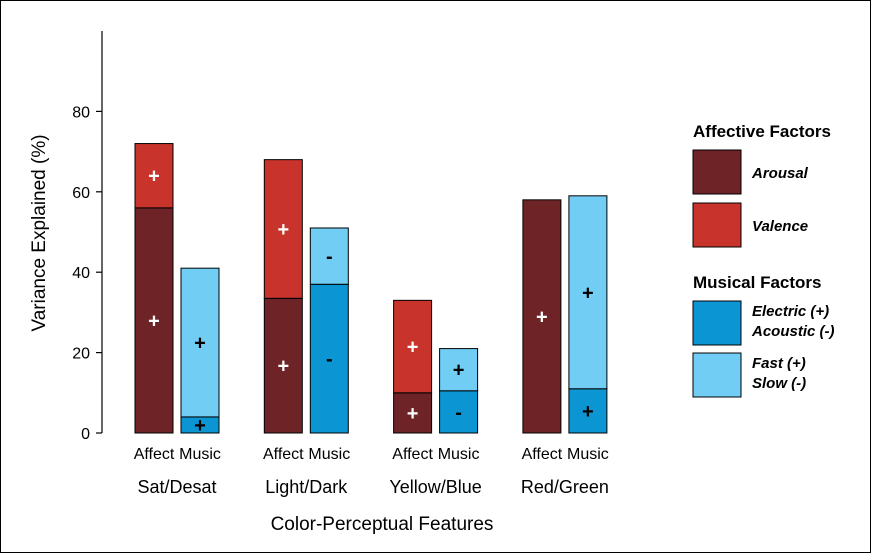 The image size is (871, 554). What do you see at coordinates (81, 193) in the screenshot?
I see `y-tick-label: 60` at bounding box center [81, 193].